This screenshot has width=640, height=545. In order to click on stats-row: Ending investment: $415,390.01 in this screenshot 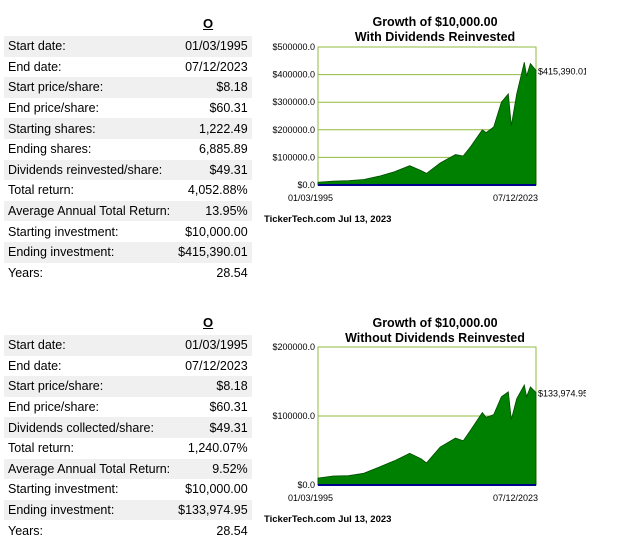, I will do `click(128, 252)`.